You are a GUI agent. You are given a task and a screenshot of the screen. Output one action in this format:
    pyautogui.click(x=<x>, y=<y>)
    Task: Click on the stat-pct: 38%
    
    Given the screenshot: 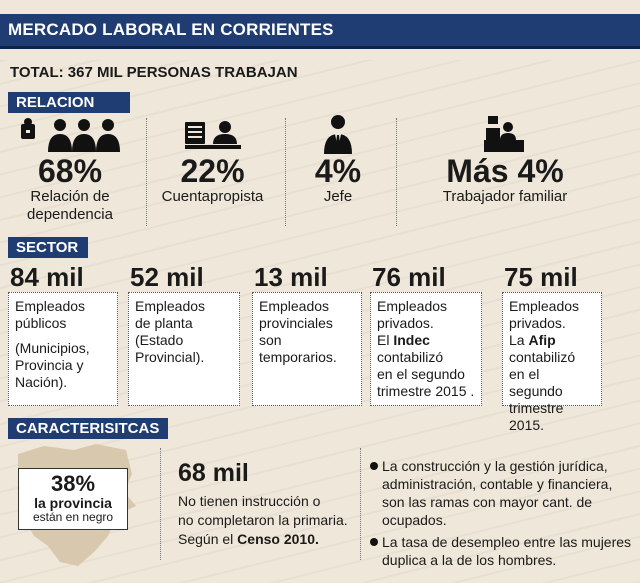 What is the action you would take?
    pyautogui.click(x=73, y=483)
    